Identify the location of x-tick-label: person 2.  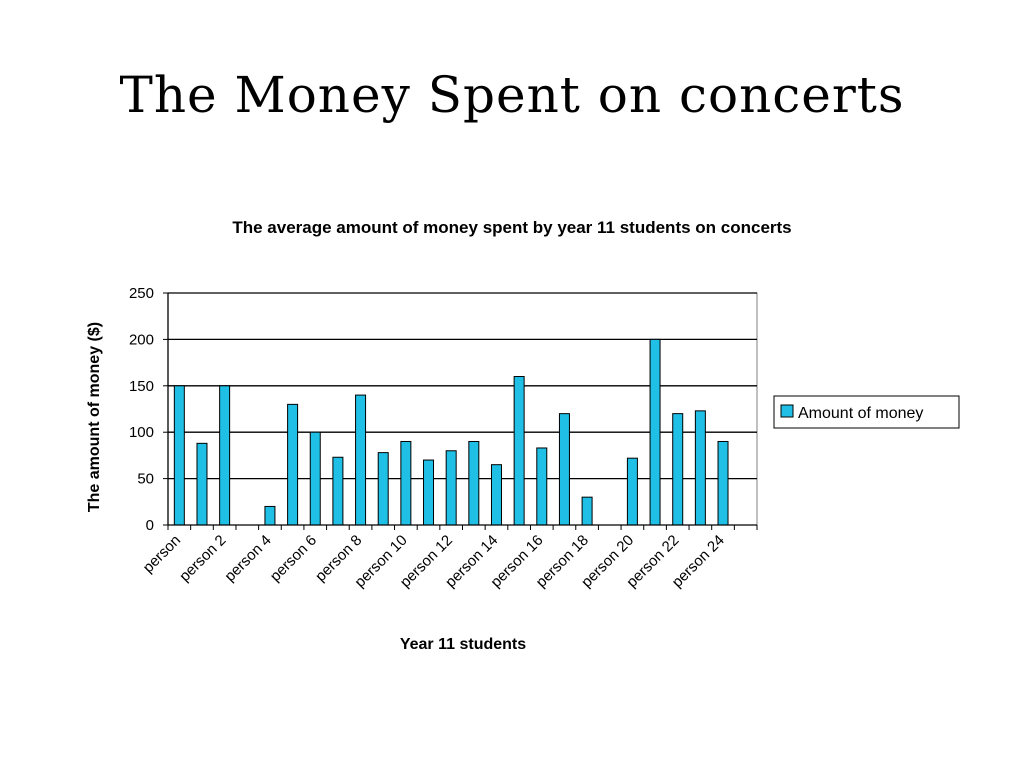
(202, 558).